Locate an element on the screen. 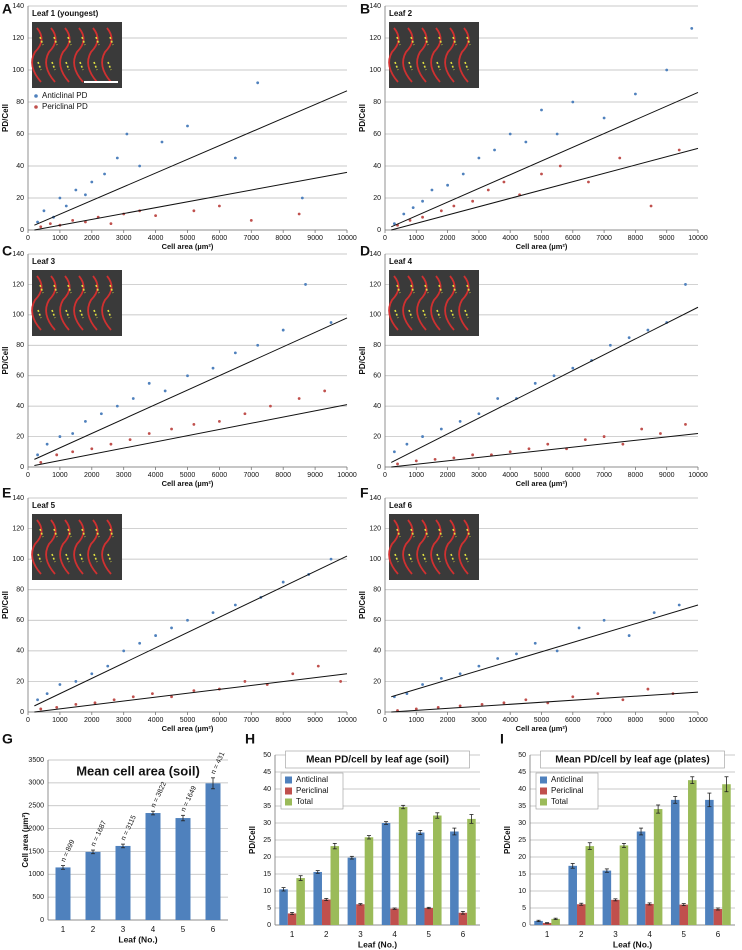  x-tick-label: 1 is located at coordinates (63, 929).